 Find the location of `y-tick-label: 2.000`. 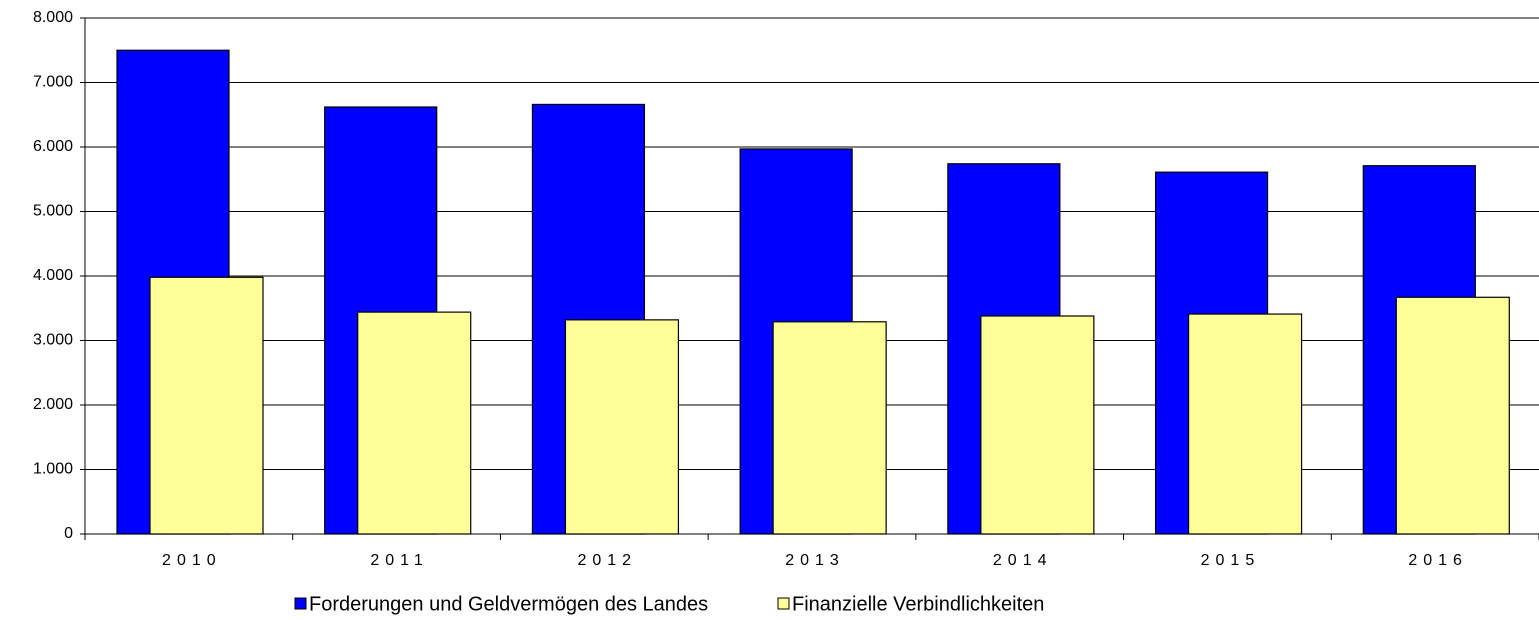

y-tick-label: 2.000 is located at coordinates (53, 404).